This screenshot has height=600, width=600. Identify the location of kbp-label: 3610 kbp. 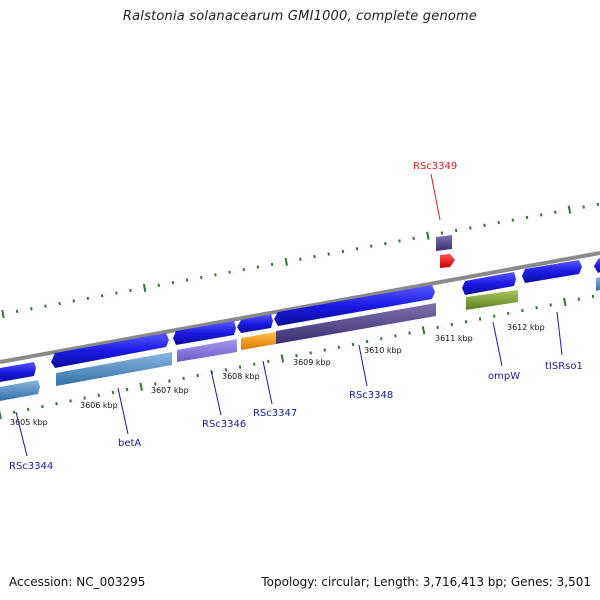
(383, 350).